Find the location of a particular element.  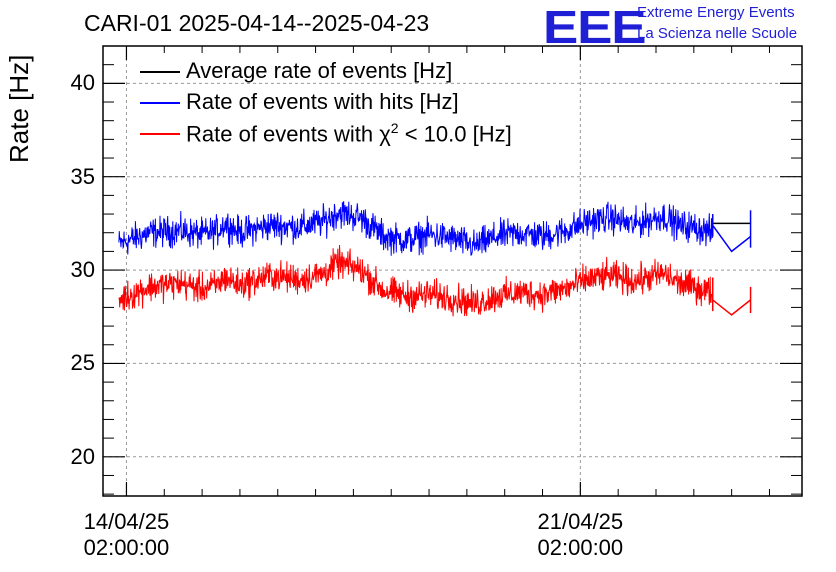

legend-label-chi2-suffix: < 10.0 [Hz] is located at coordinates (455, 134).